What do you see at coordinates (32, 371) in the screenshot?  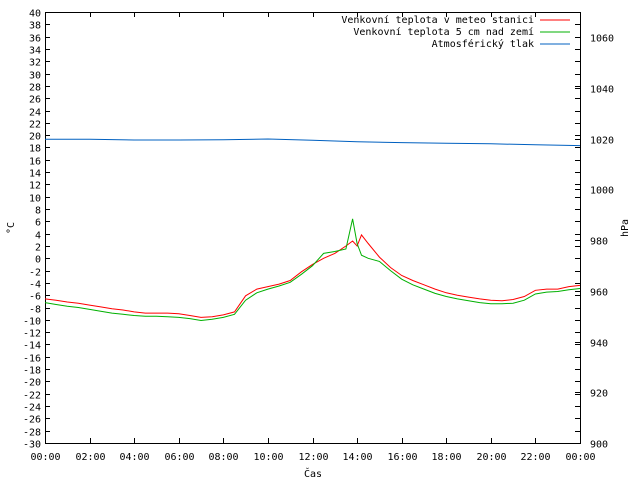 I see `left-tick-label: -18` at bounding box center [32, 371].